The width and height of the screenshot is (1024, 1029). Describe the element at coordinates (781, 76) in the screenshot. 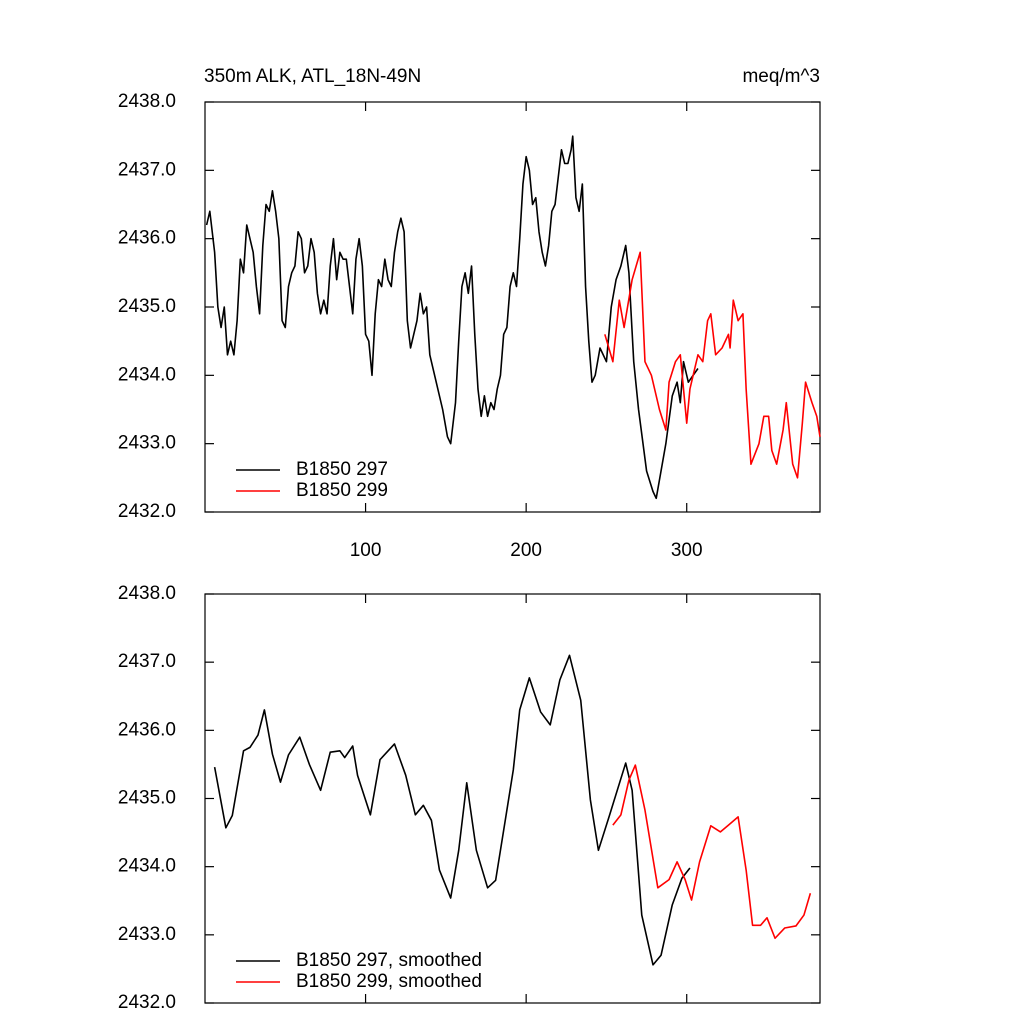

I see `units-label: meq/m^3` at that location.